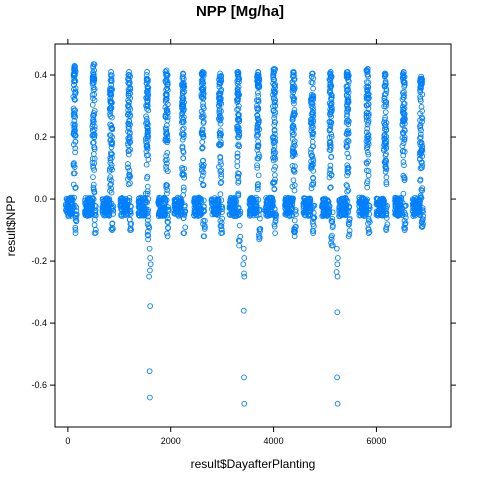 Image resolution: width=480 pixels, height=480 pixels. I want to click on y-tick-label: 0.0, so click(40, 199).